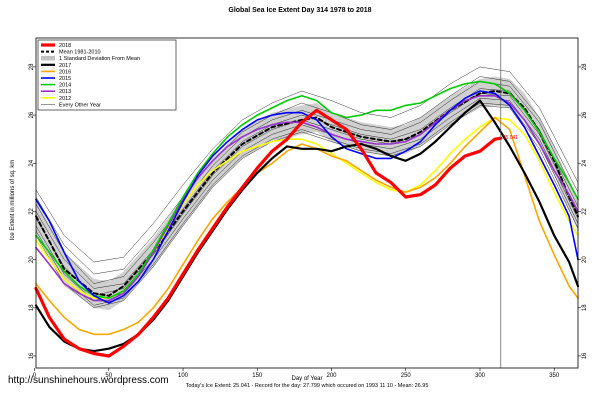 This screenshot has width=601, height=400. I want to click on legend-label: 2013, so click(65, 92).